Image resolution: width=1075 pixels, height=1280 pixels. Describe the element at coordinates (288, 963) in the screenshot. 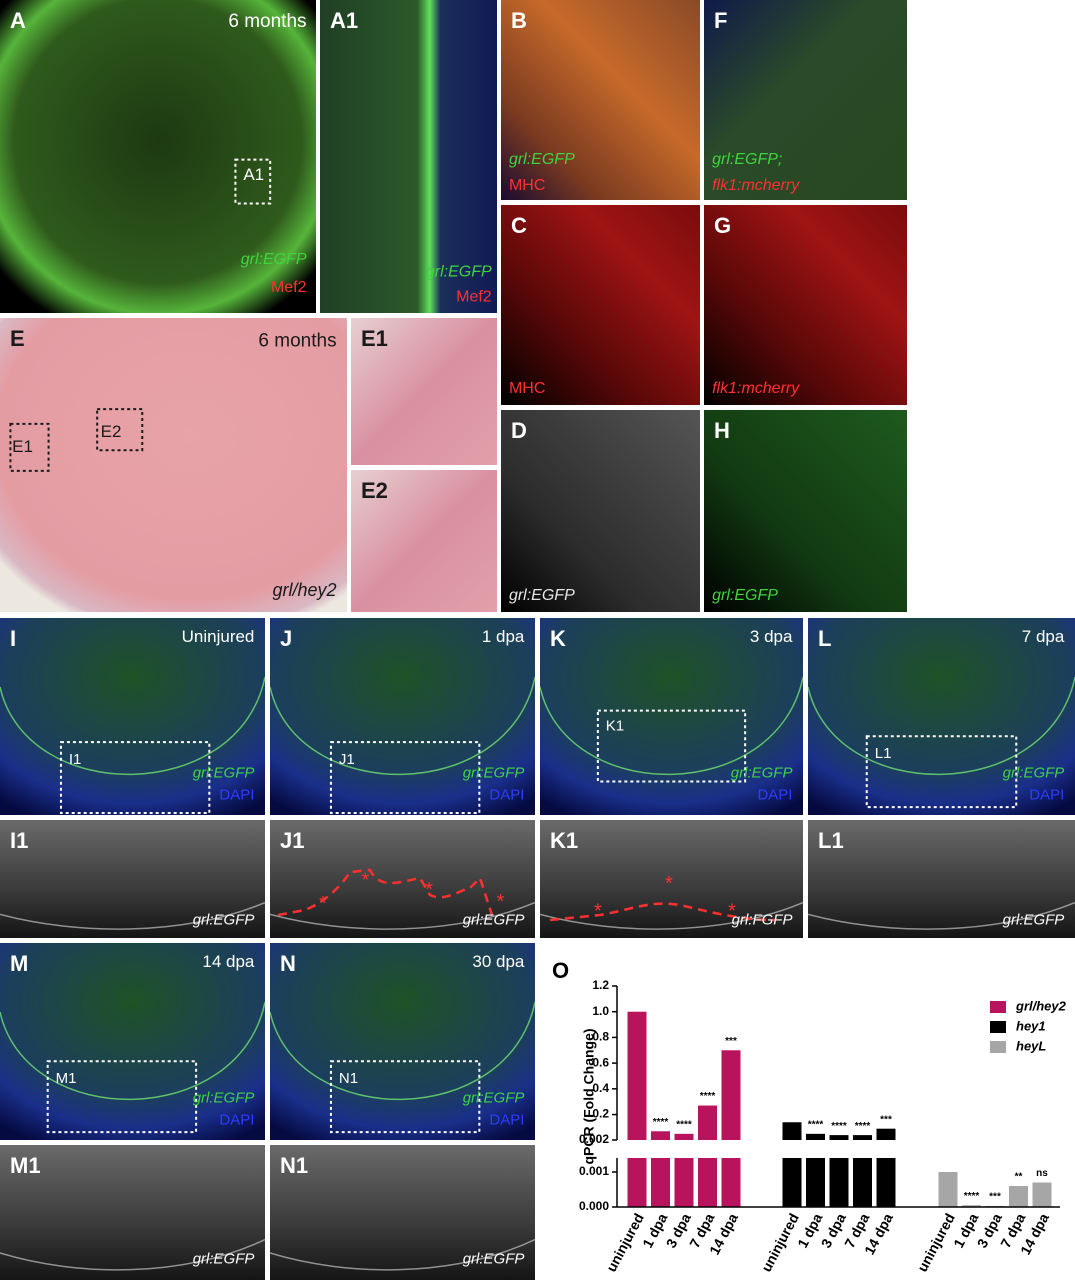

I see `panel-label: N` at that location.